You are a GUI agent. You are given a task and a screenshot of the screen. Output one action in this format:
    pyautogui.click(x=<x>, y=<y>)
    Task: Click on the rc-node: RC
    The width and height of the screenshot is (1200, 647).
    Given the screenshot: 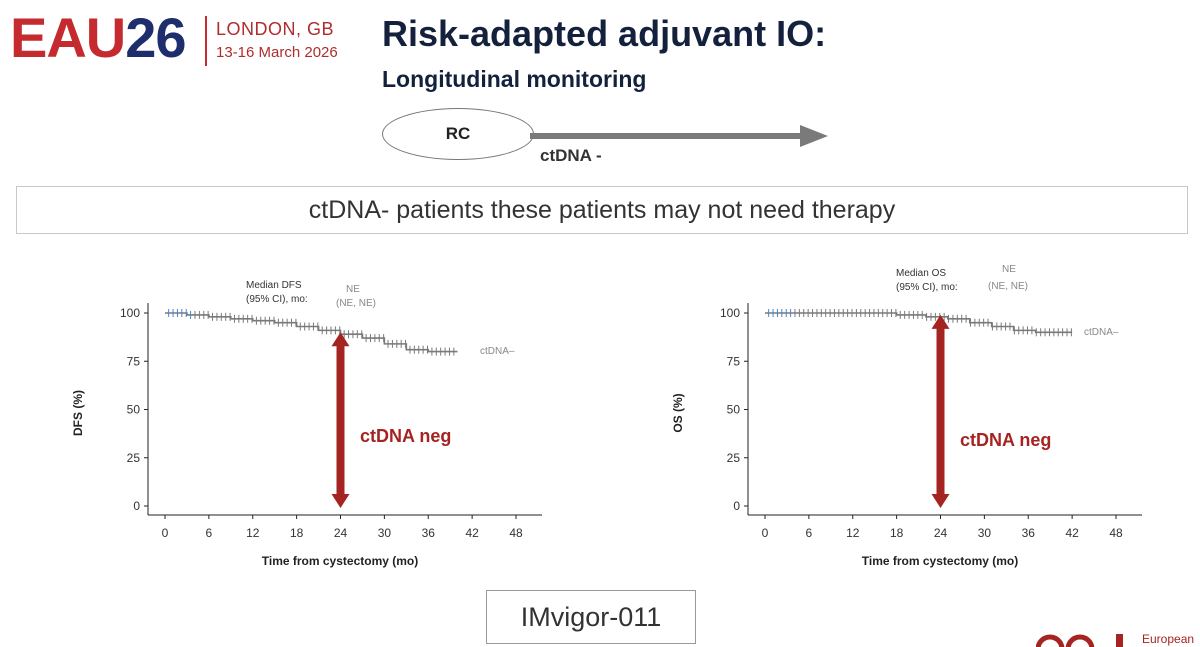 What is the action you would take?
    pyautogui.click(x=458, y=134)
    